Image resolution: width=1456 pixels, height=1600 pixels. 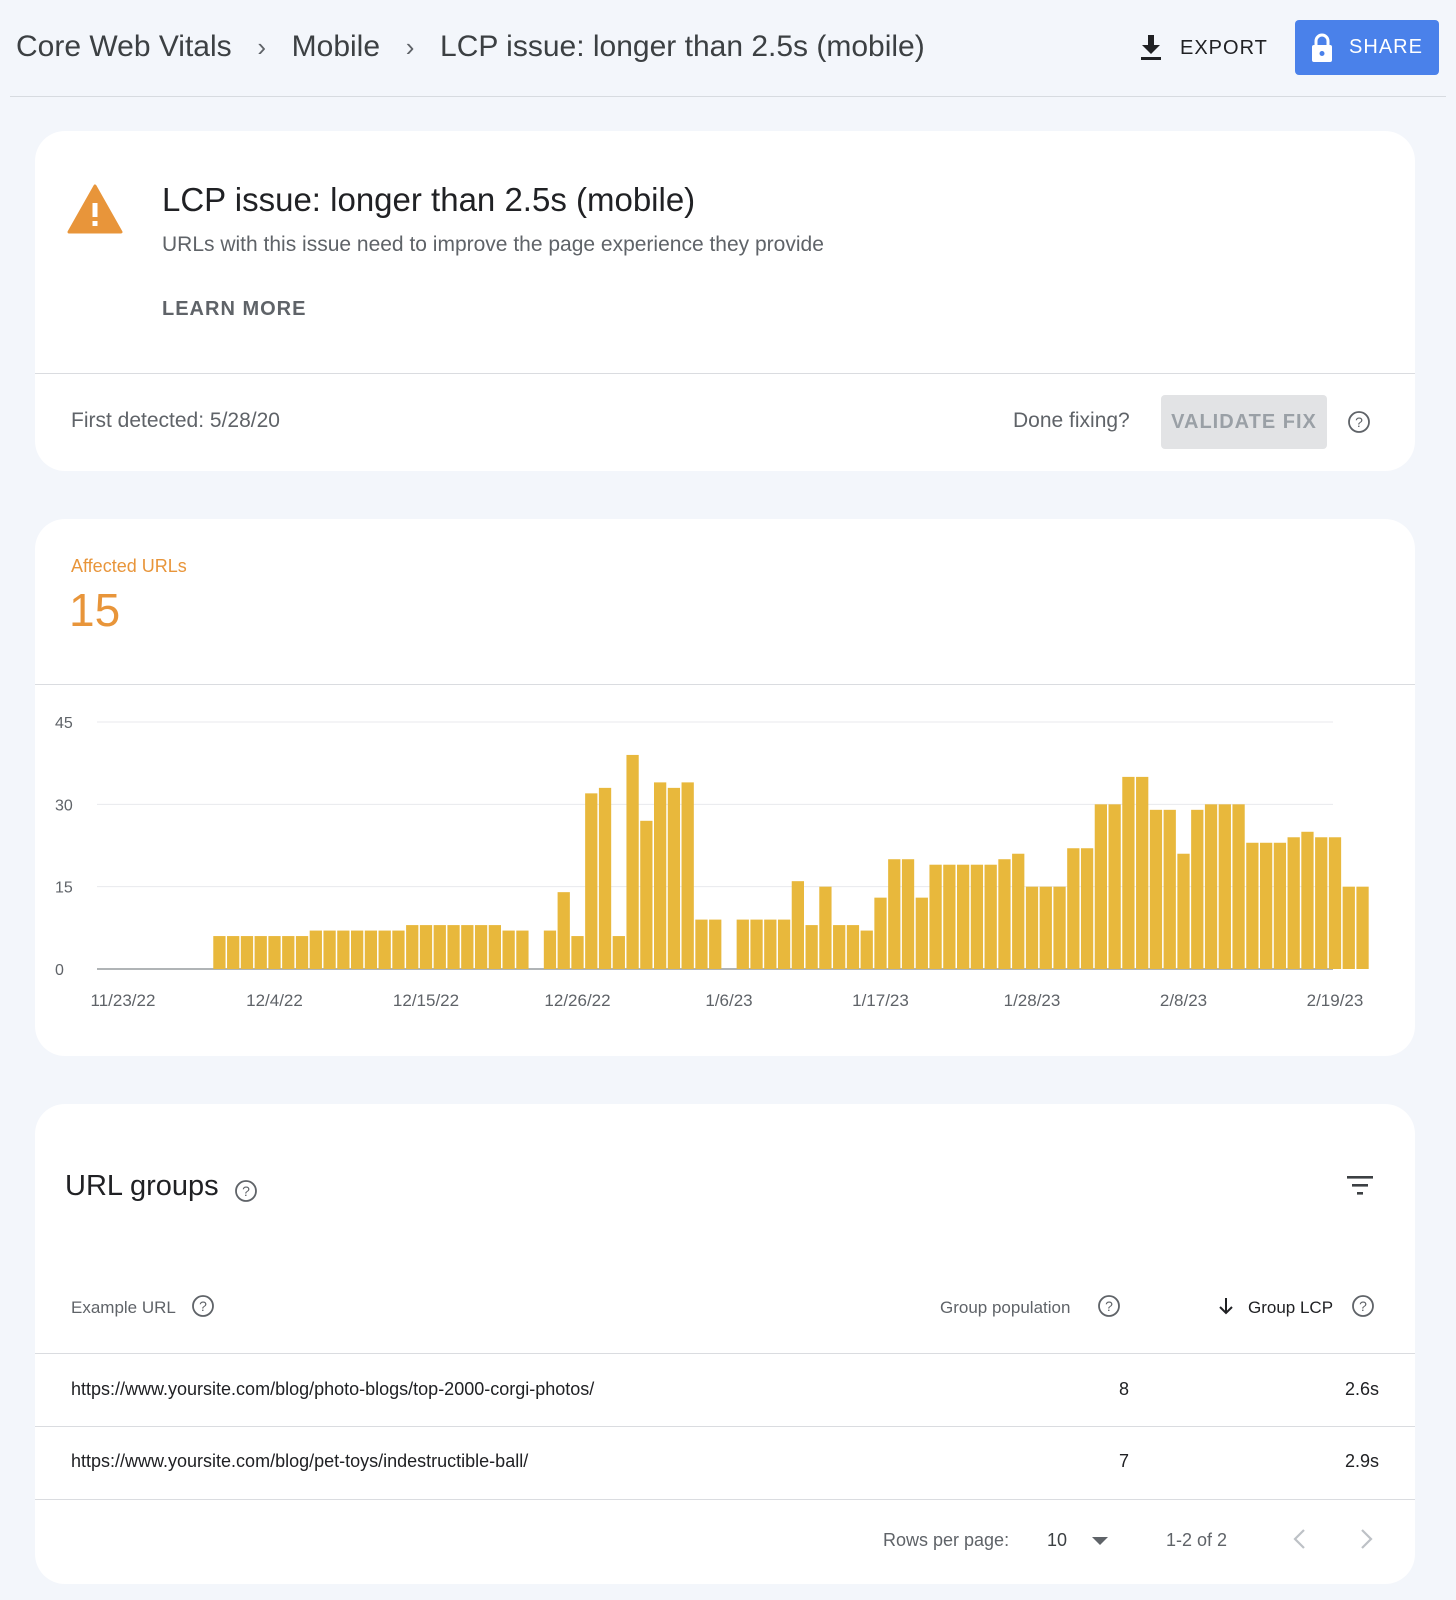 I want to click on column-header-group-population: Group population, so click(x=1005, y=1307).